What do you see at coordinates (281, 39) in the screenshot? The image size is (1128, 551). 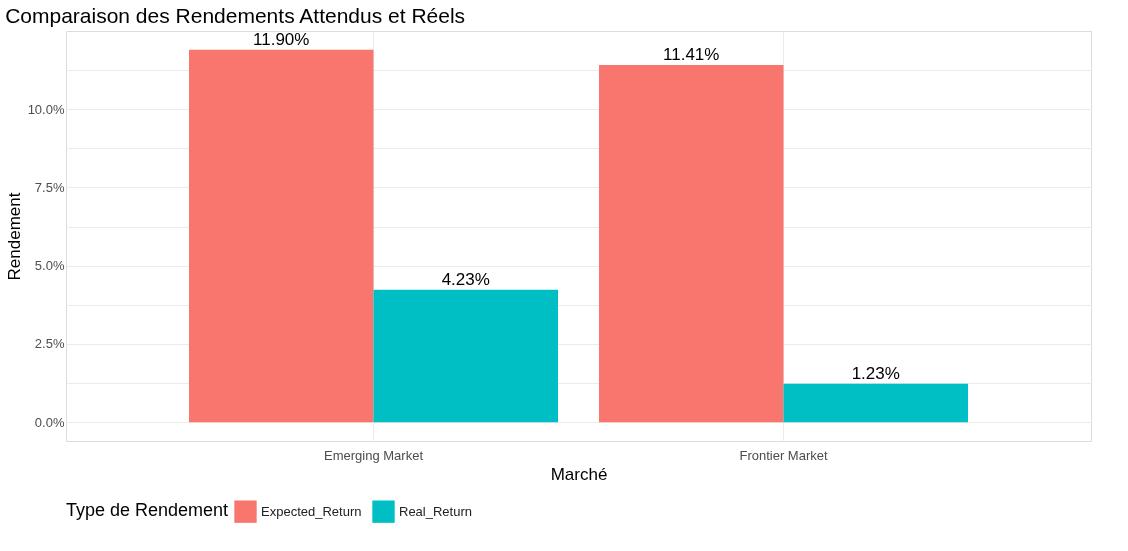 I see `data-label: 11.90%` at bounding box center [281, 39].